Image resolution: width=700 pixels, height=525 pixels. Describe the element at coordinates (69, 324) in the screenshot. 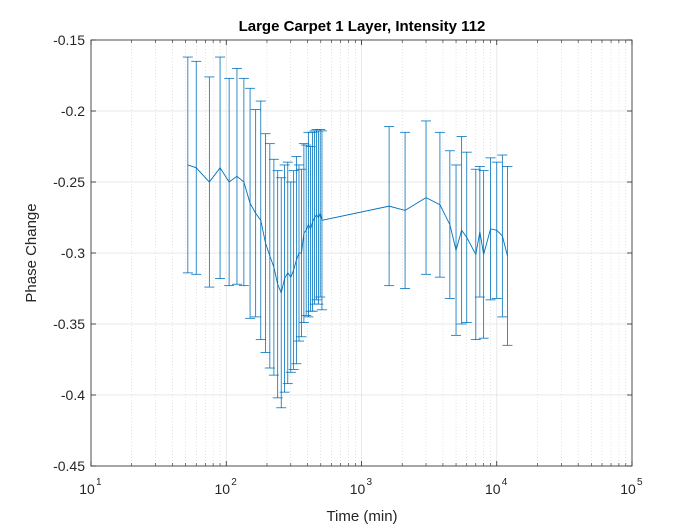

I see `y-tick-label: -0.35` at that location.